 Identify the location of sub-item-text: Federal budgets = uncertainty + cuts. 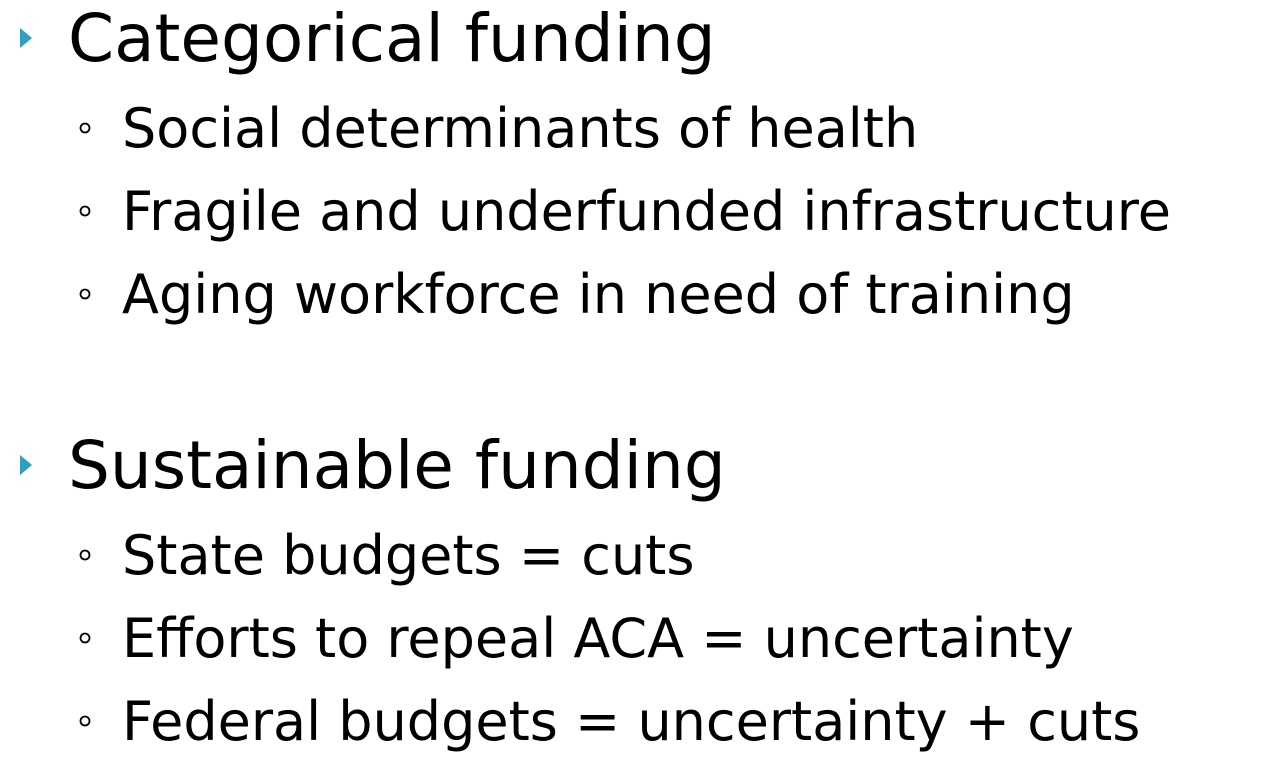
(631, 721).